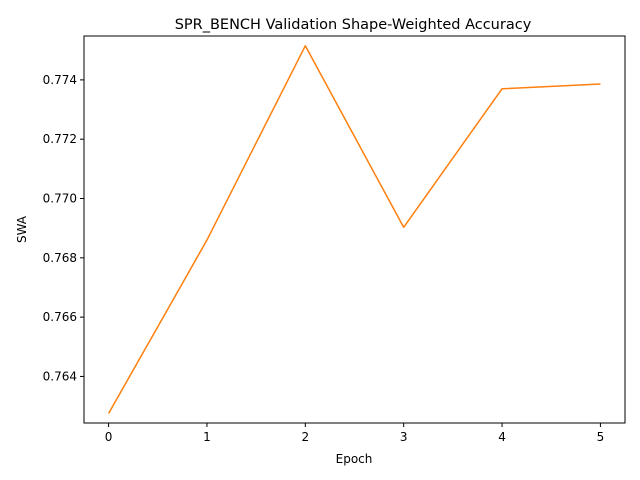  I want to click on y-axis: 0.764 0.766 0.768 0.770 0.772 0.774, so click(63, 228).